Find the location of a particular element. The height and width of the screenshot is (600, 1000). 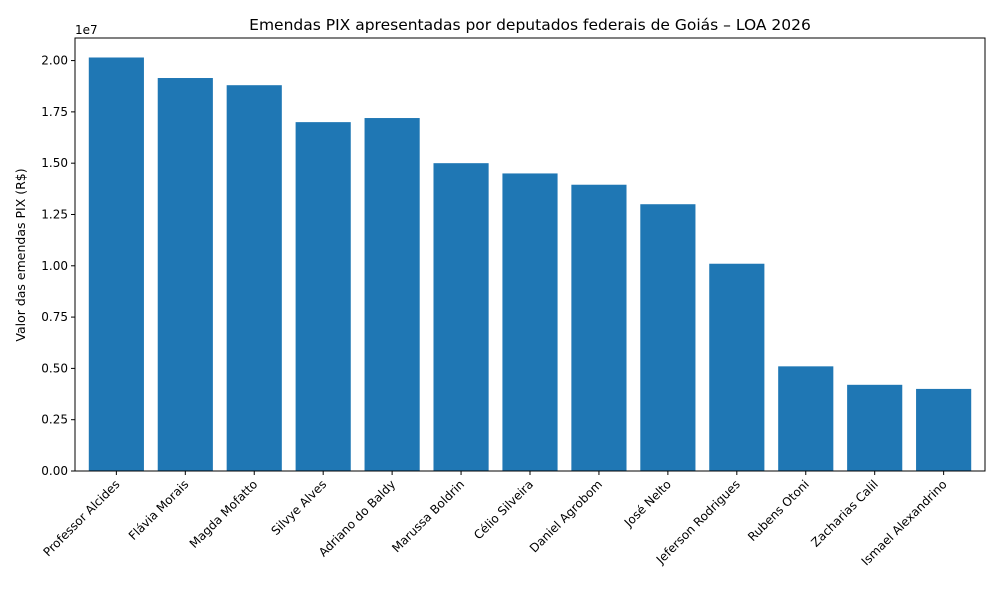

x-tick-label: José Nelto is located at coordinates (647, 503).